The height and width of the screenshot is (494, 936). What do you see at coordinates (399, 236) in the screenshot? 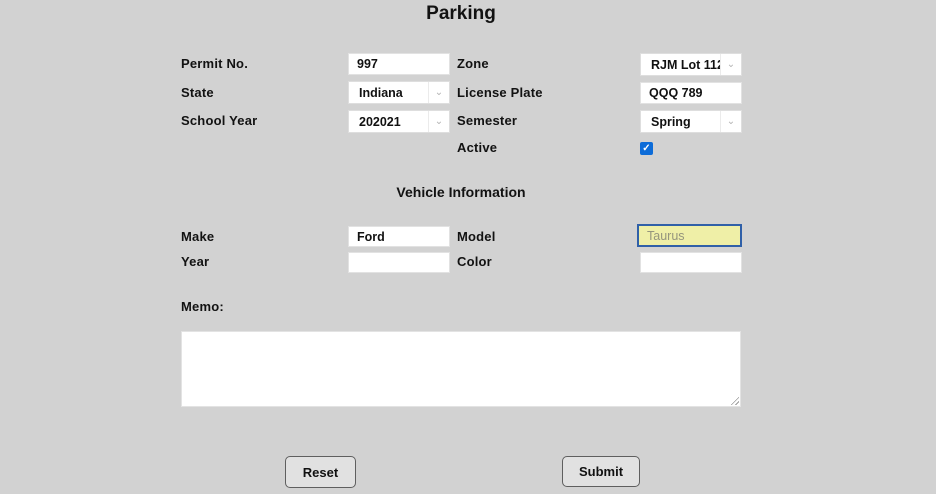
I see `make-input` at bounding box center [399, 236].